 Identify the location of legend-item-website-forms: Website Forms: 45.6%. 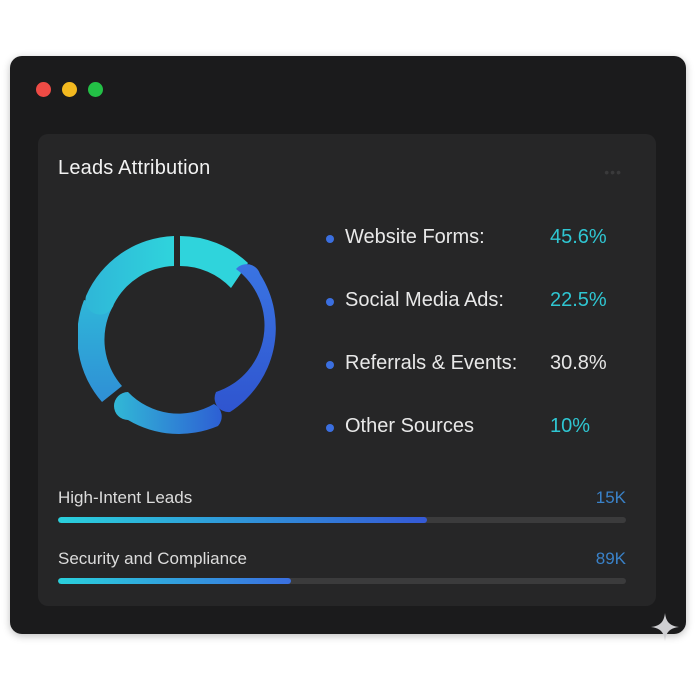
(481, 257).